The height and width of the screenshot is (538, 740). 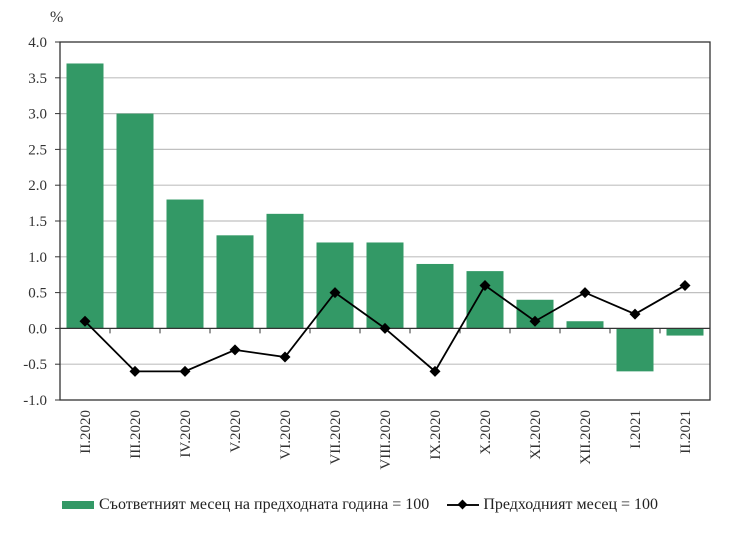 What do you see at coordinates (536, 435) in the screenshot?
I see `x-tick-label: XI.2020` at bounding box center [536, 435].